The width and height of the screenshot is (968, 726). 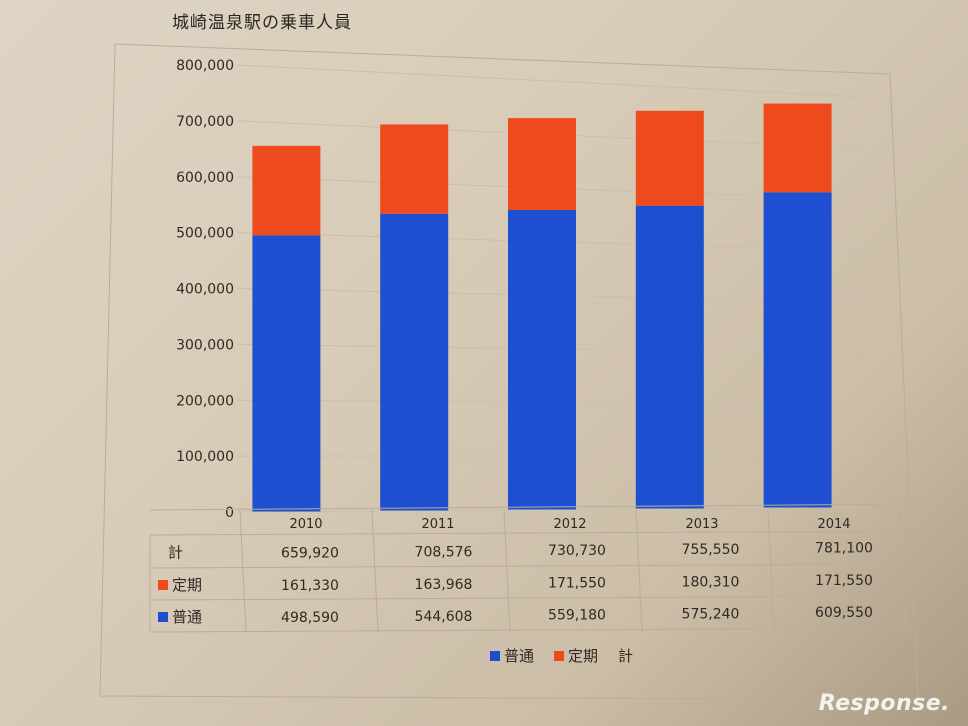 I want to click on y-tick-label: 0, so click(x=229, y=513).